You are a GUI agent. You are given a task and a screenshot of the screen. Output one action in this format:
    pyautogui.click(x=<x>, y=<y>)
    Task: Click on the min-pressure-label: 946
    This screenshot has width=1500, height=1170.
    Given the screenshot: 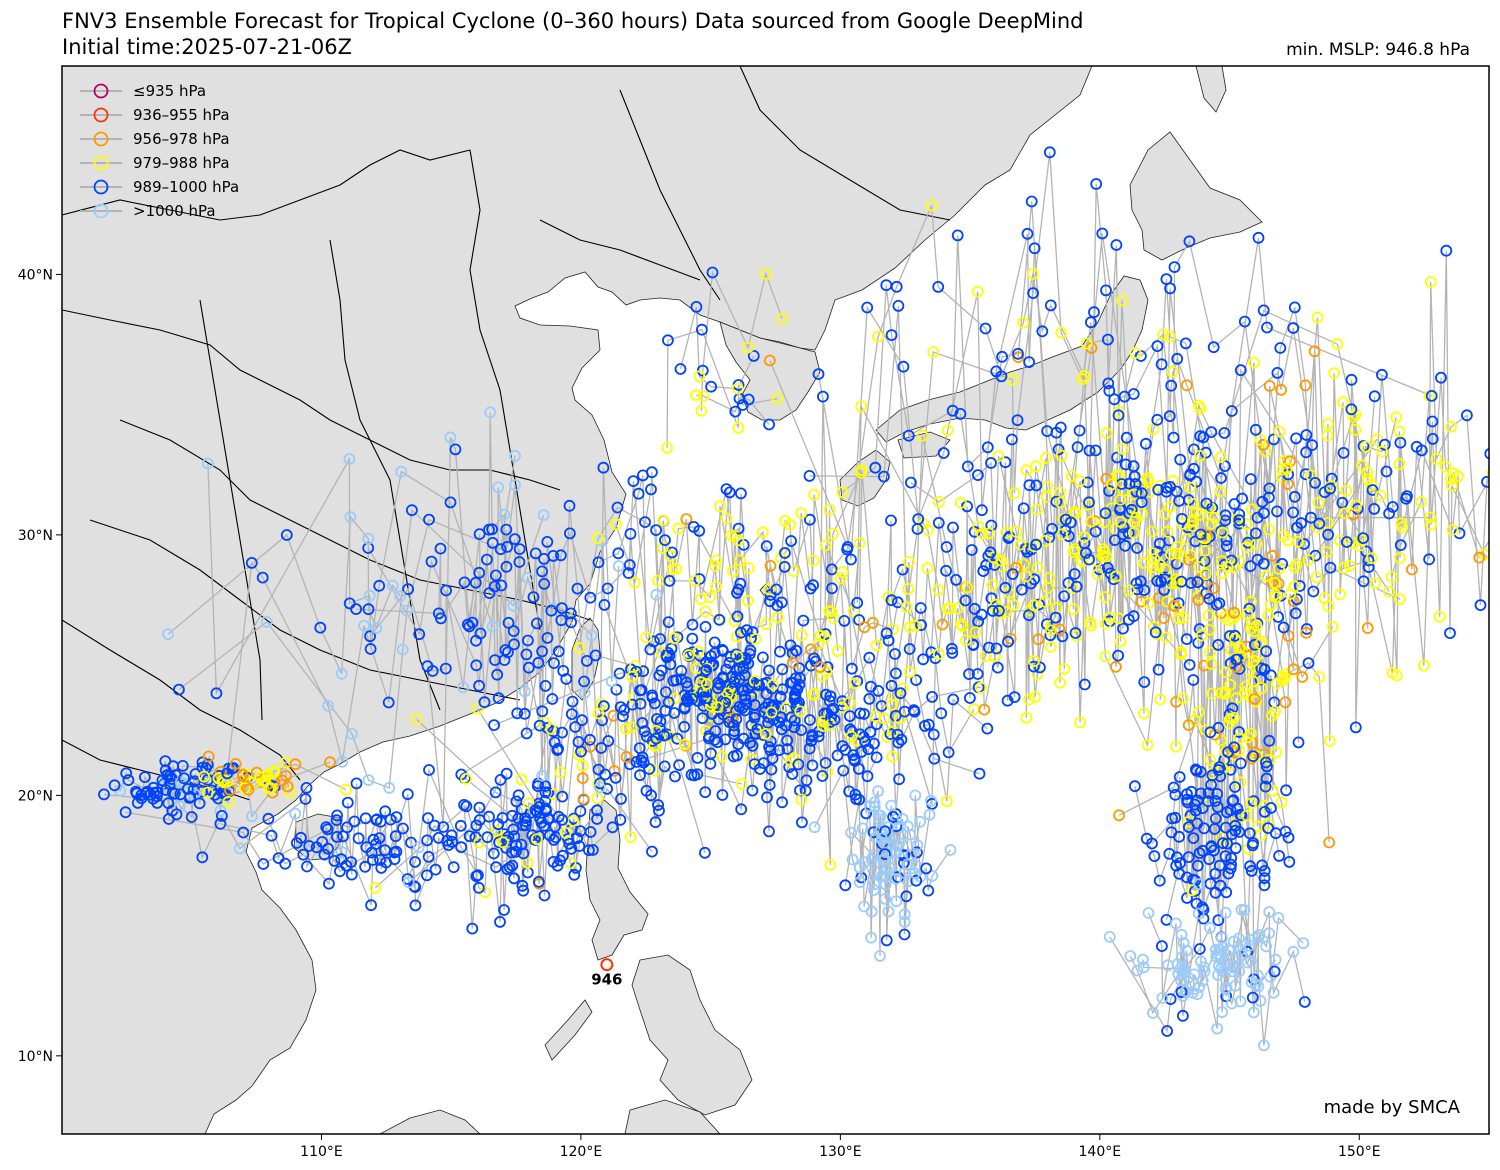 What is the action you would take?
    pyautogui.click(x=606, y=980)
    